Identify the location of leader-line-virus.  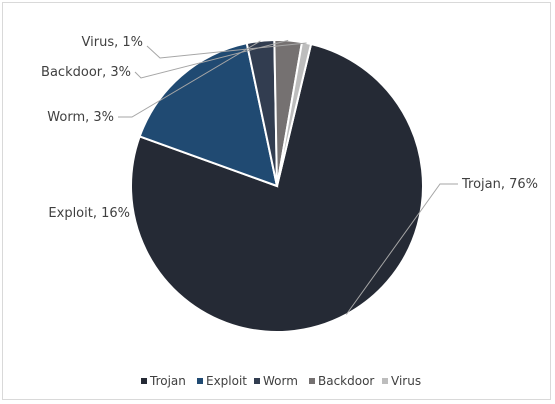
(226, 50).